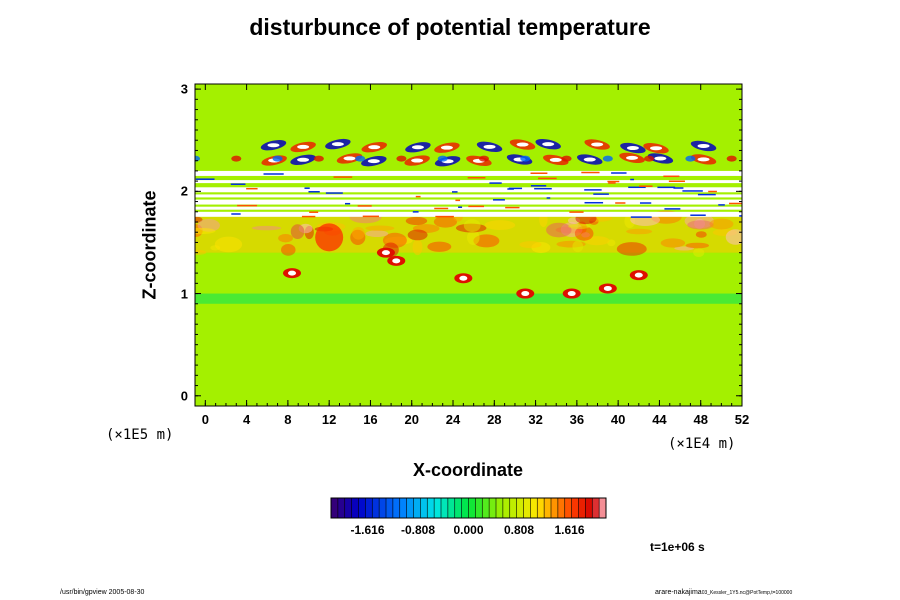 The width and height of the screenshot is (900, 600). I want to click on time-label: t=1e+06 s, so click(677, 547).